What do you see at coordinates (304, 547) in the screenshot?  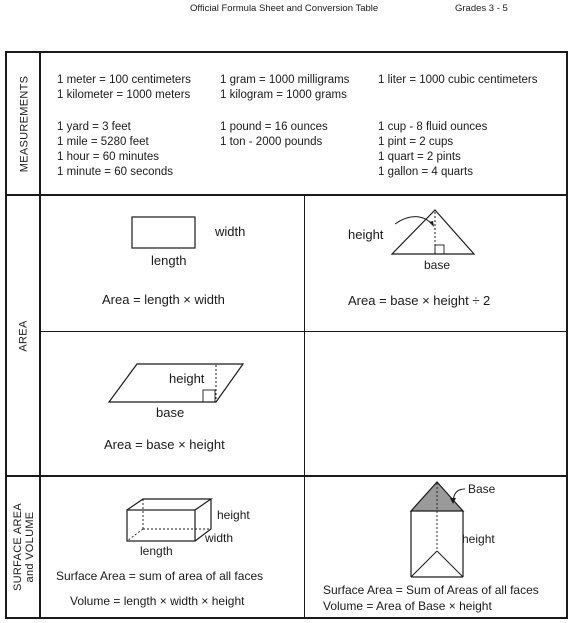 I see `divider-surface-columns` at bounding box center [304, 547].